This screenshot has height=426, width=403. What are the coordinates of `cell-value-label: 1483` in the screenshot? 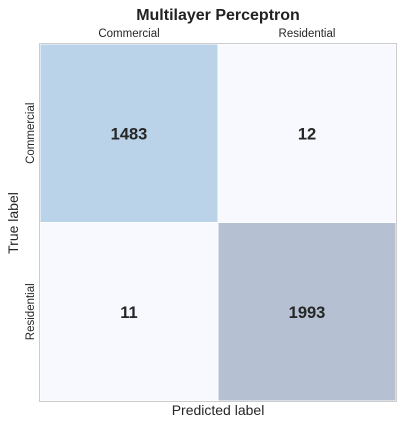 It's located at (129, 134).